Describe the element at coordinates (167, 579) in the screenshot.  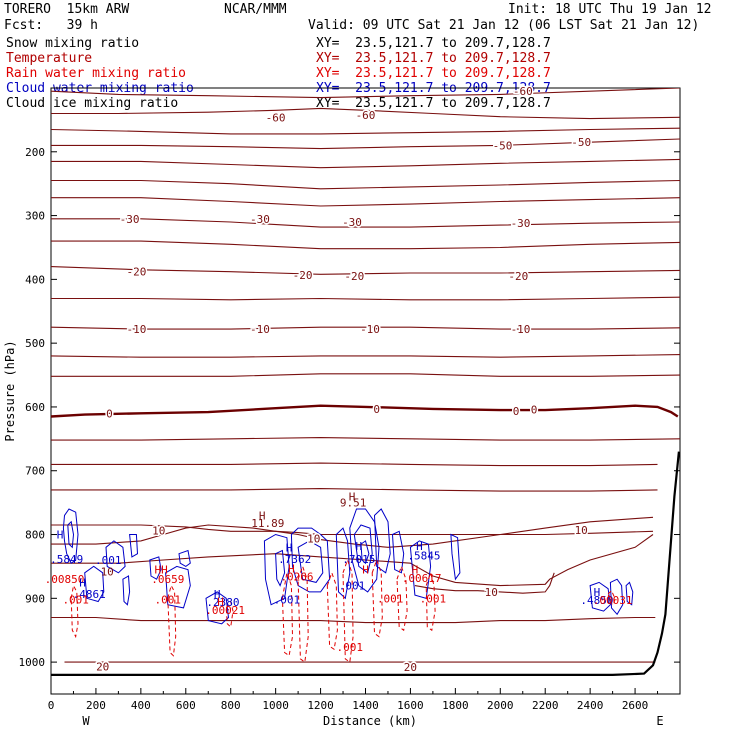
I see `extremum-label: .0659` at that location.